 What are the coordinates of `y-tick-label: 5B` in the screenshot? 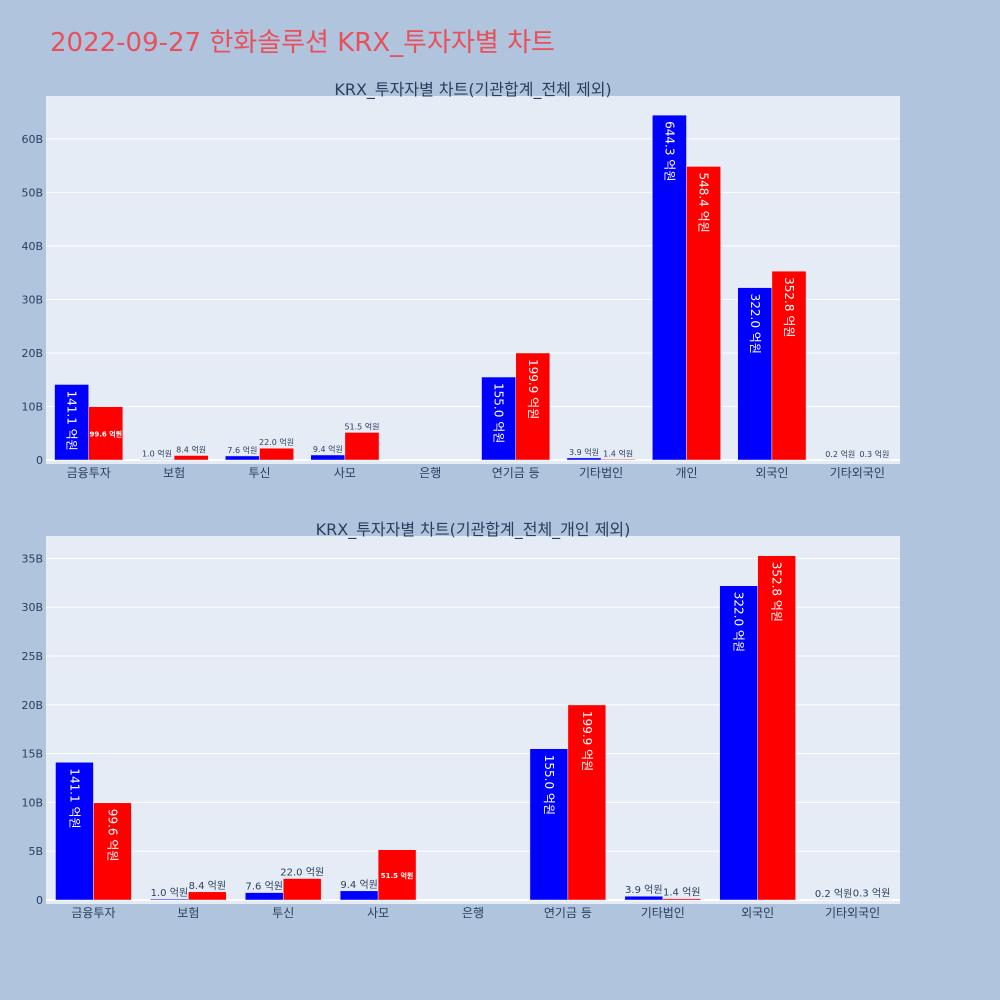 It's located at (35, 851).